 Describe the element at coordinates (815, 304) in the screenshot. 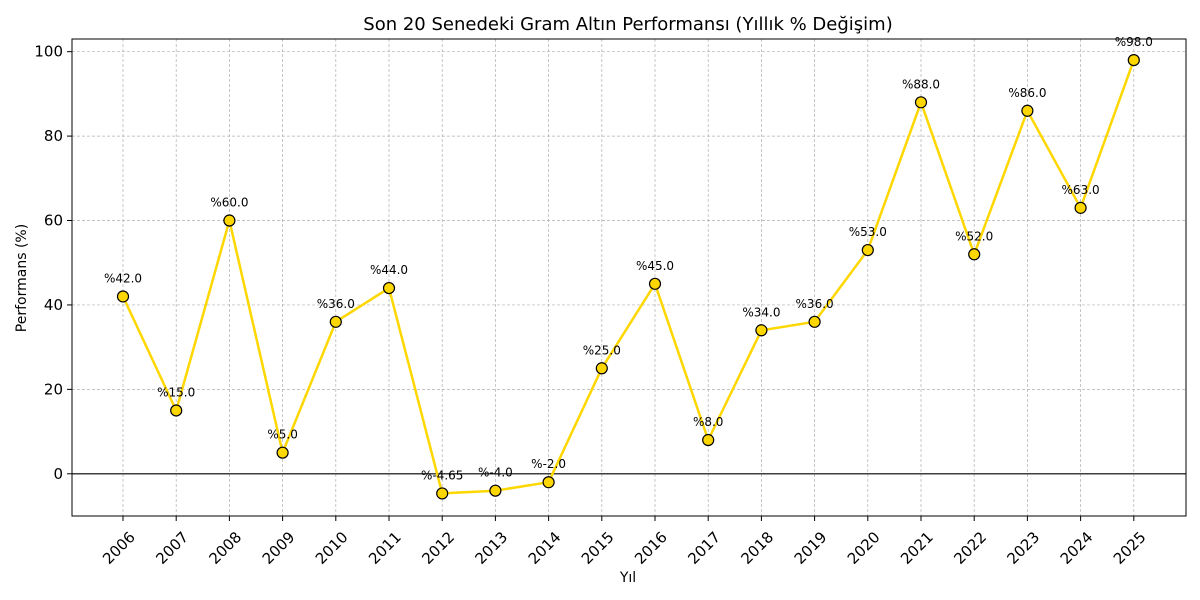

I see `data-label-2019: %36.0` at that location.